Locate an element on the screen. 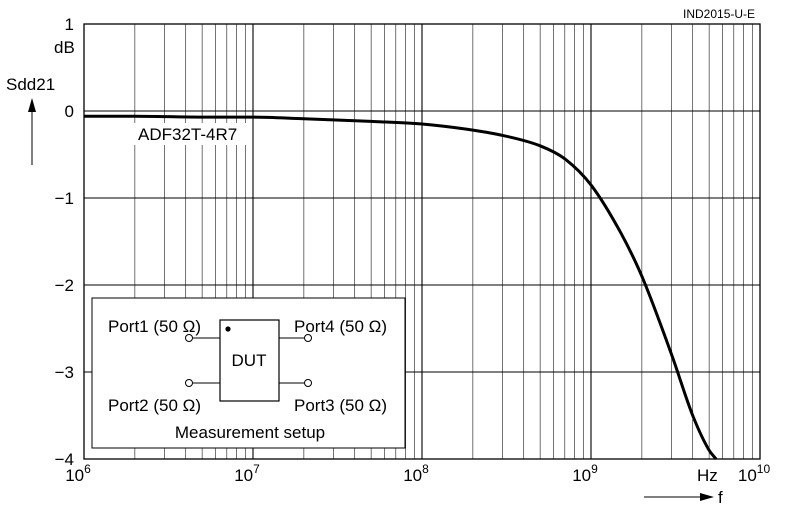 Image resolution: width=788 pixels, height=508 pixels. port1-label: Port1 (50 Ω) is located at coordinates (154, 326).